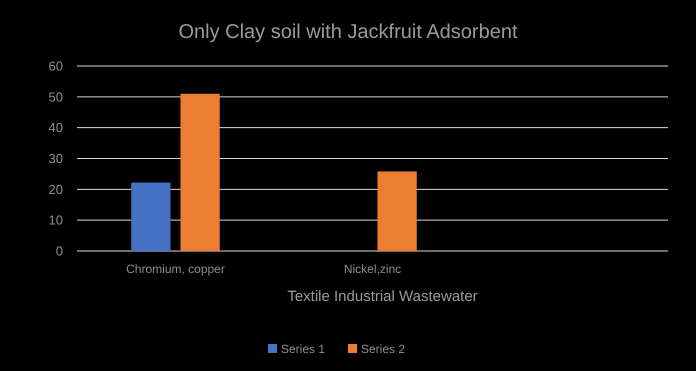 This screenshot has height=371, width=696. I want to click on y-tick-label: 30, so click(55, 158).